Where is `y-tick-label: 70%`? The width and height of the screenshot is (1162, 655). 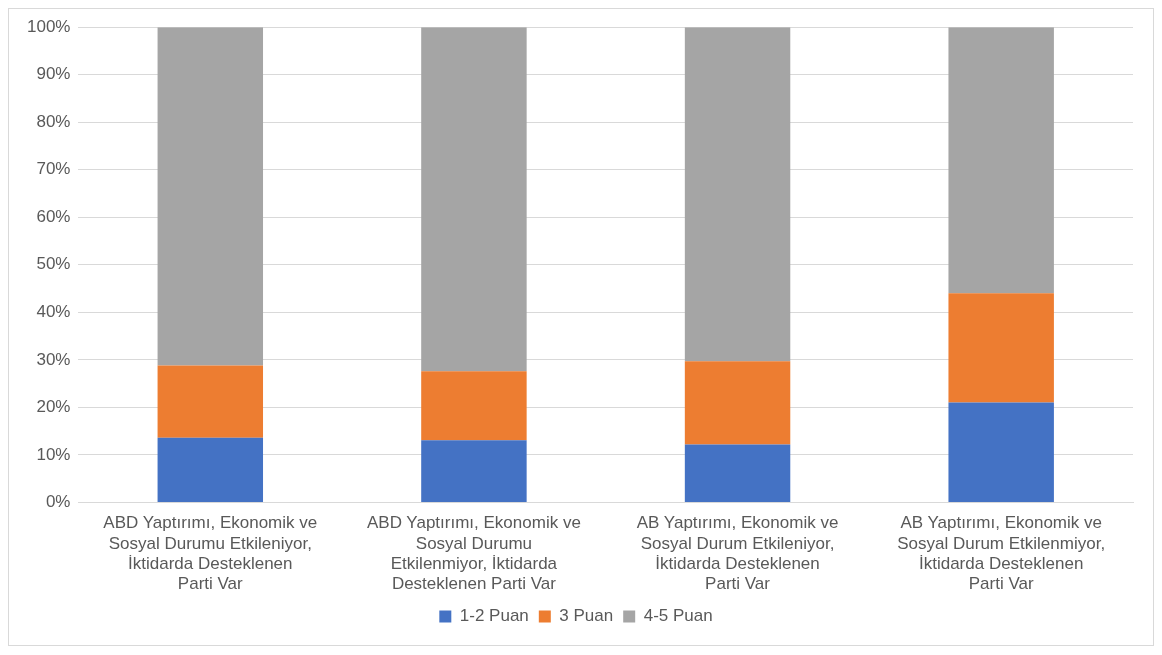
y-tick-label: 70% is located at coordinates (53, 169).